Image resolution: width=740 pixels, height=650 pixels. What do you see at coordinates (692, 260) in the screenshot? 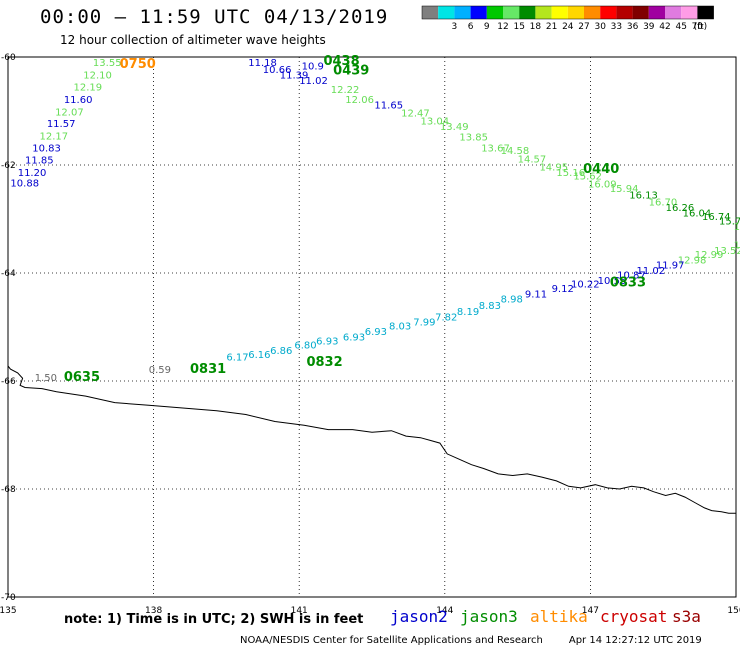
I see `swh-value-label: 12.98` at bounding box center [692, 260].